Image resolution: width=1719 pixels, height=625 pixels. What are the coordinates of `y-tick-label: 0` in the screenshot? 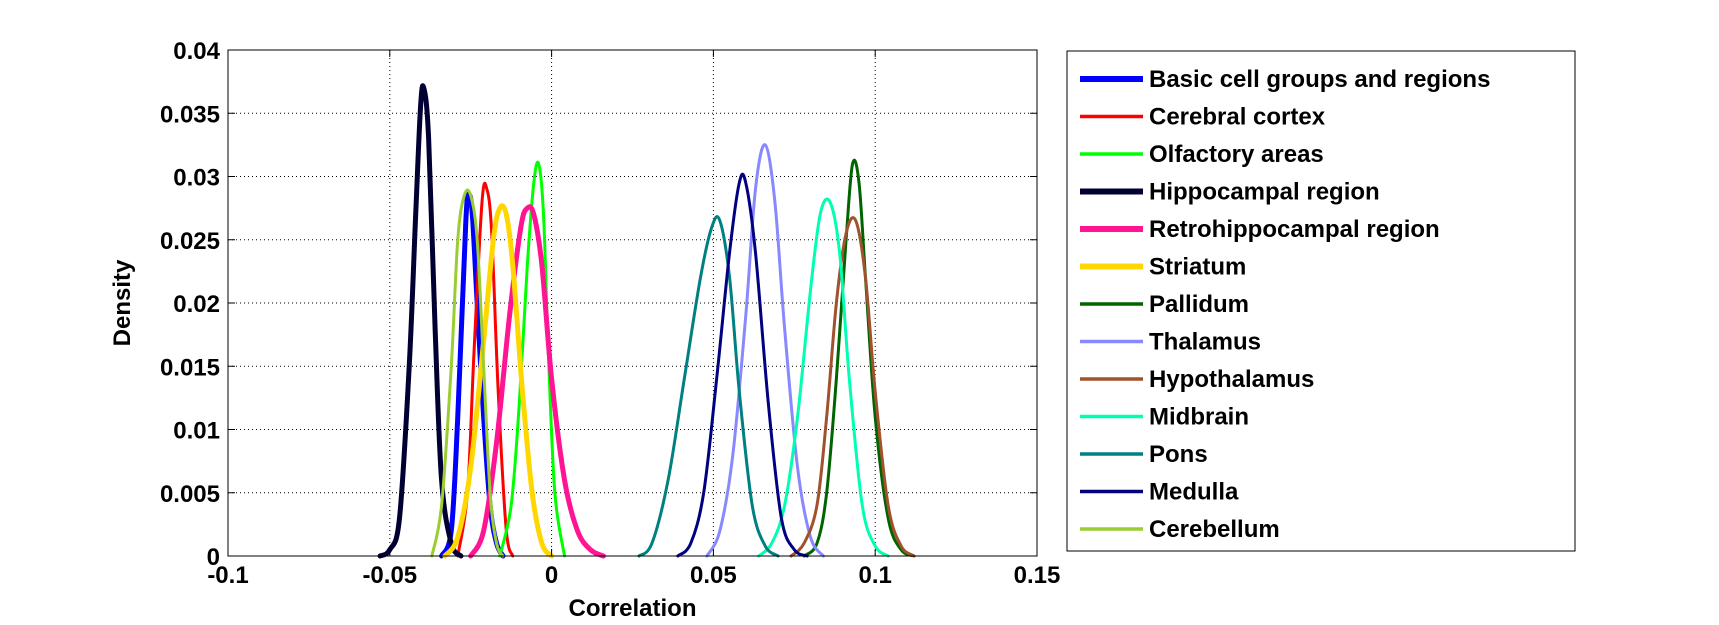 It's located at (213, 557).